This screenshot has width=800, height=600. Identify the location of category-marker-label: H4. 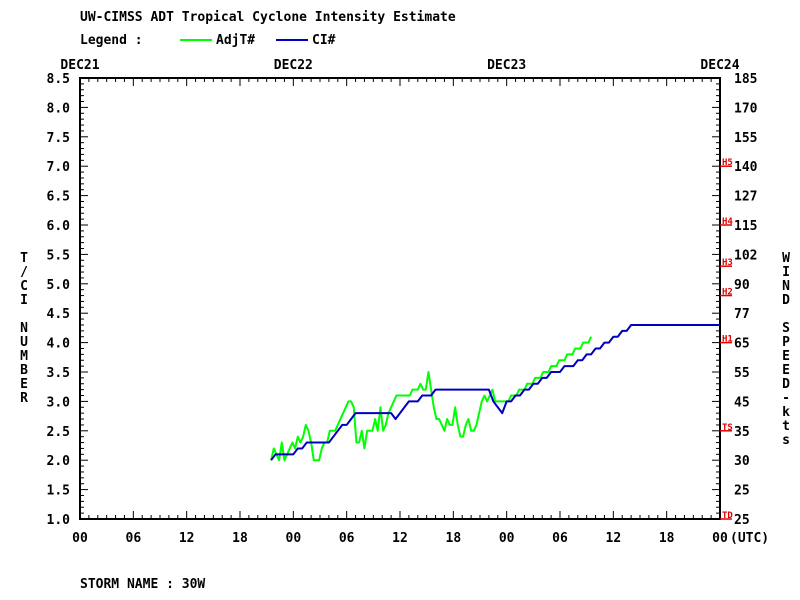
(727, 222).